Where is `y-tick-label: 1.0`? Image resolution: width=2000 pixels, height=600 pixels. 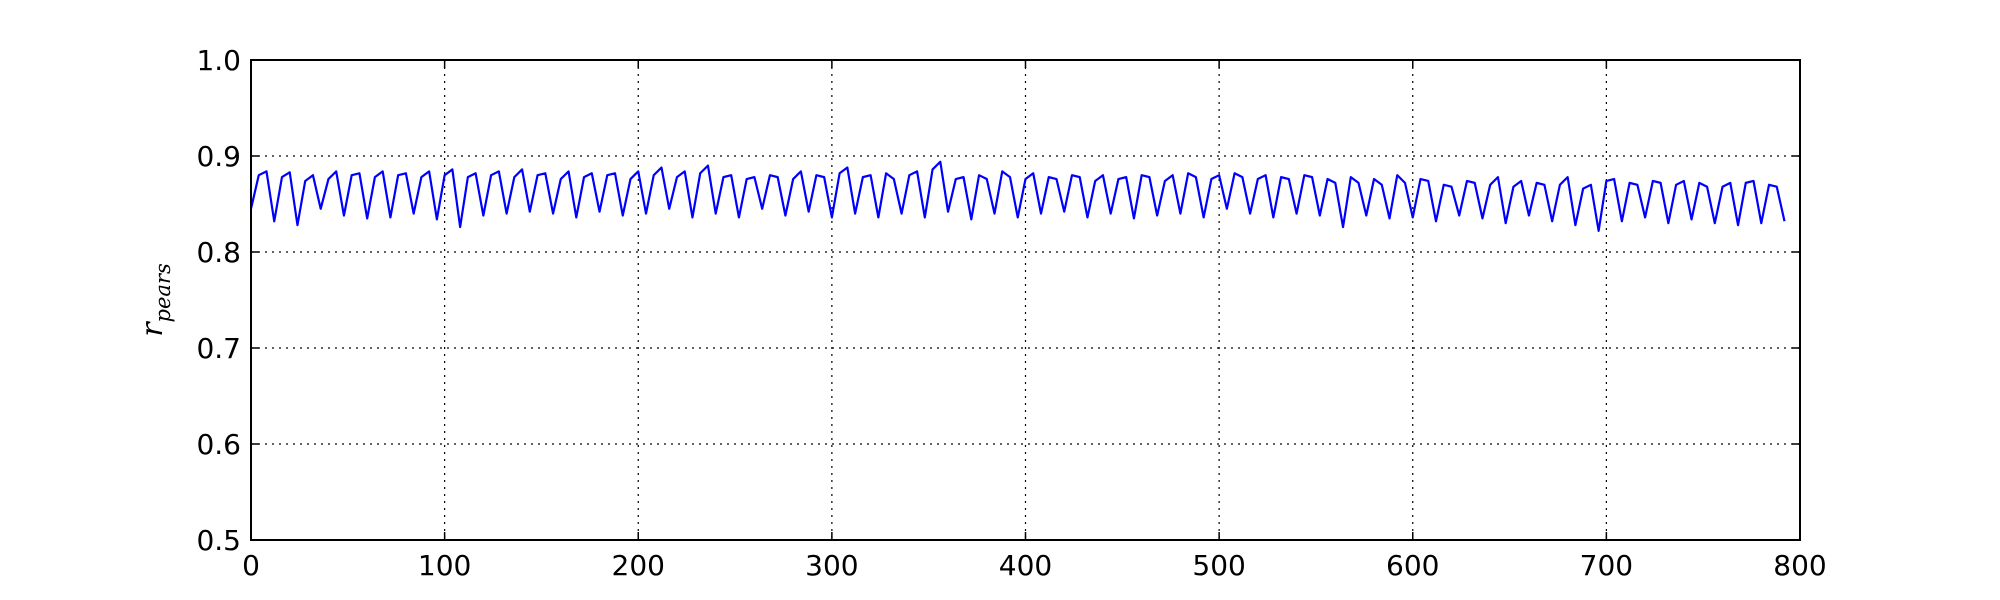
y-tick-label: 1.0 is located at coordinates (218, 60).